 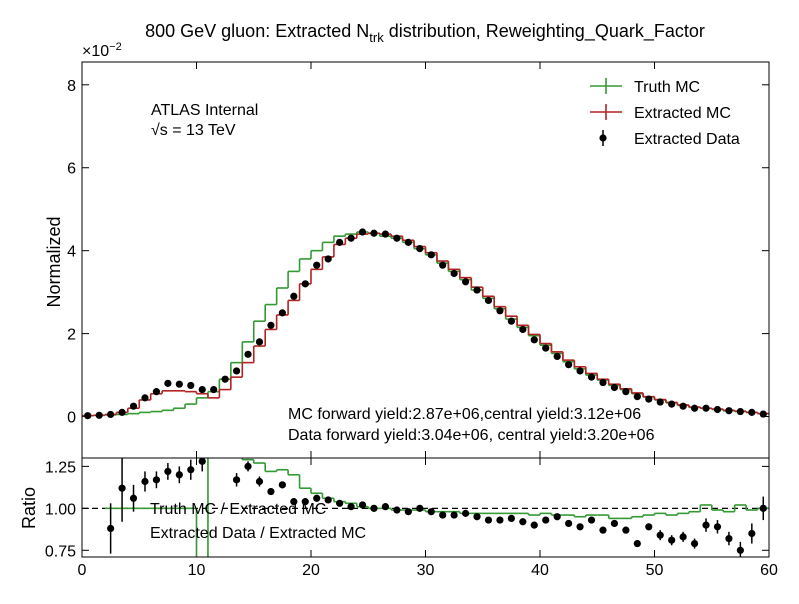 I want to click on x-tick-label: 60, so click(x=769, y=570).